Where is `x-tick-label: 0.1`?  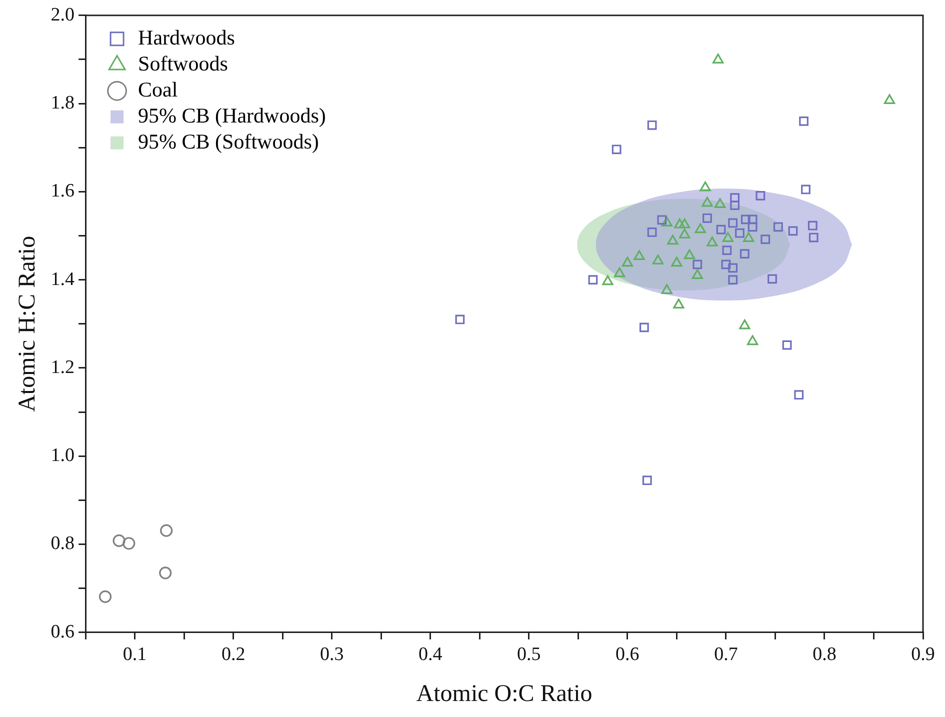 x-tick-label: 0.1 is located at coordinates (134, 654).